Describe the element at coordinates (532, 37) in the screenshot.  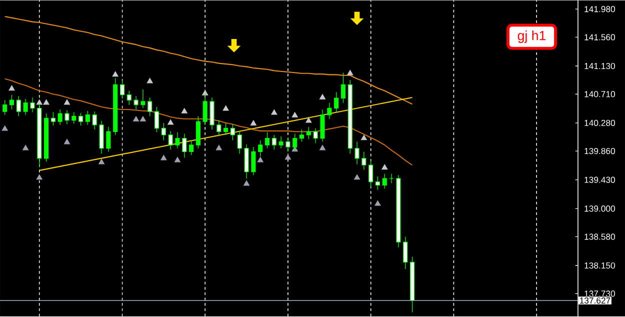
I see `text: gj h1` at that location.